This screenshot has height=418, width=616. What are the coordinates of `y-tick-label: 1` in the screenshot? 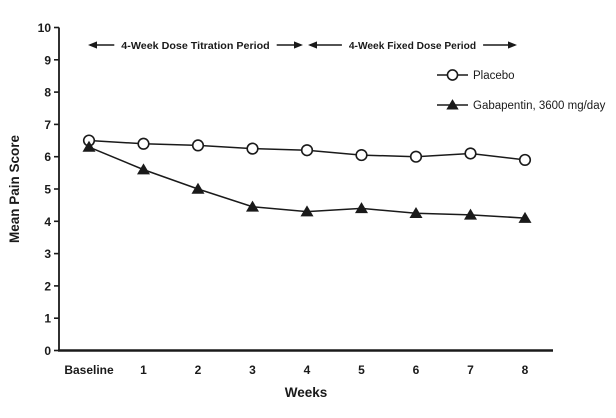 It's located at (47, 319).